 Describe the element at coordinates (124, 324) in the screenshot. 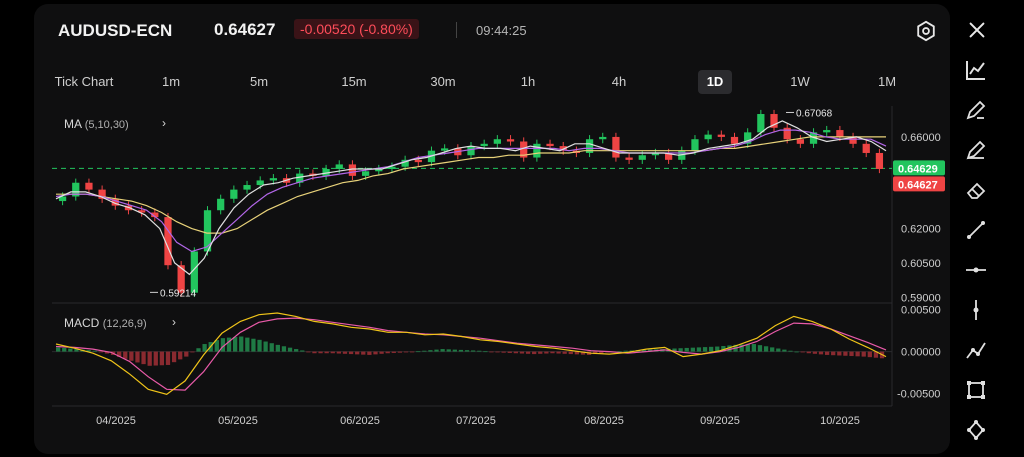

I see `macd-indicator-params: (12,26,9)` at that location.